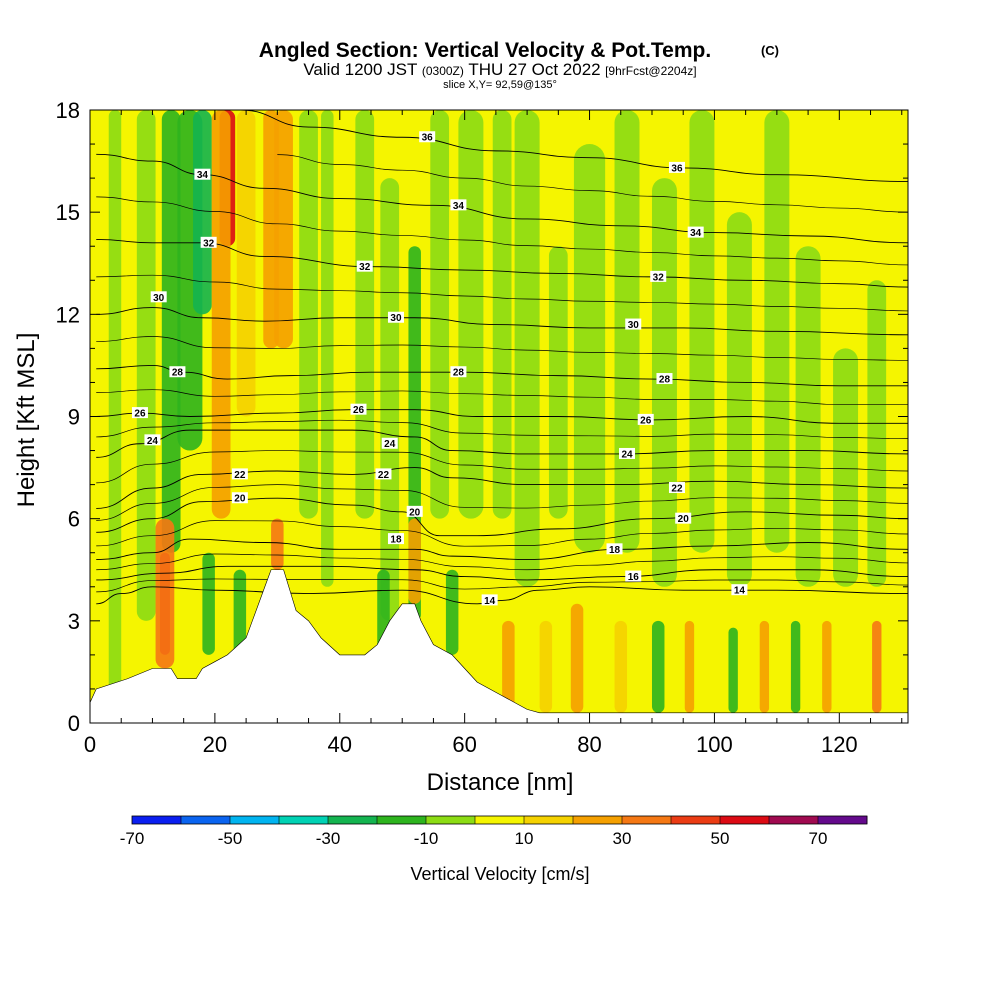 Image resolution: width=1000 pixels, height=1000 pixels. What do you see at coordinates (74, 519) in the screenshot?
I see `y-tick-label: 6` at bounding box center [74, 519].